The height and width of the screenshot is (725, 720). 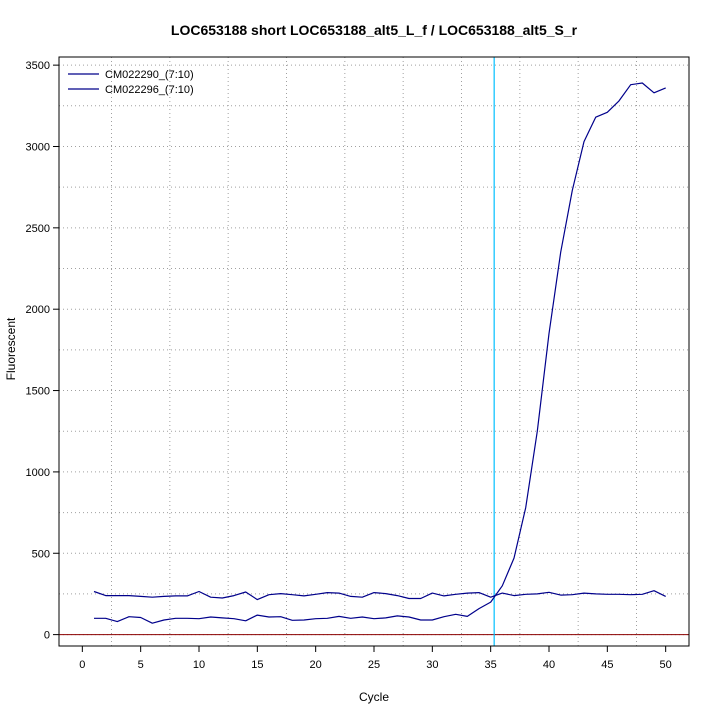 I want to click on y-tick-label: 0, so click(x=47, y=636).